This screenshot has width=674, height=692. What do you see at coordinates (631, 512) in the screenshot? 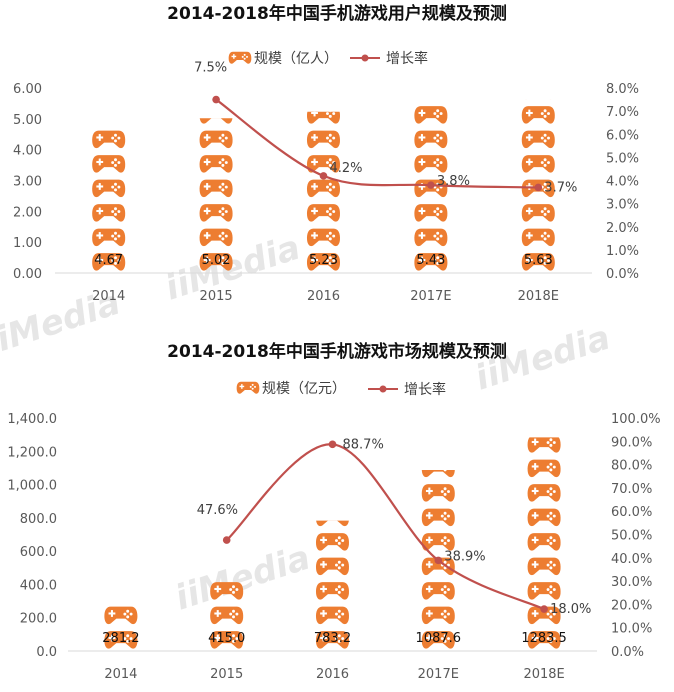
I see `y2-tick-label: 60.0%` at bounding box center [631, 512].